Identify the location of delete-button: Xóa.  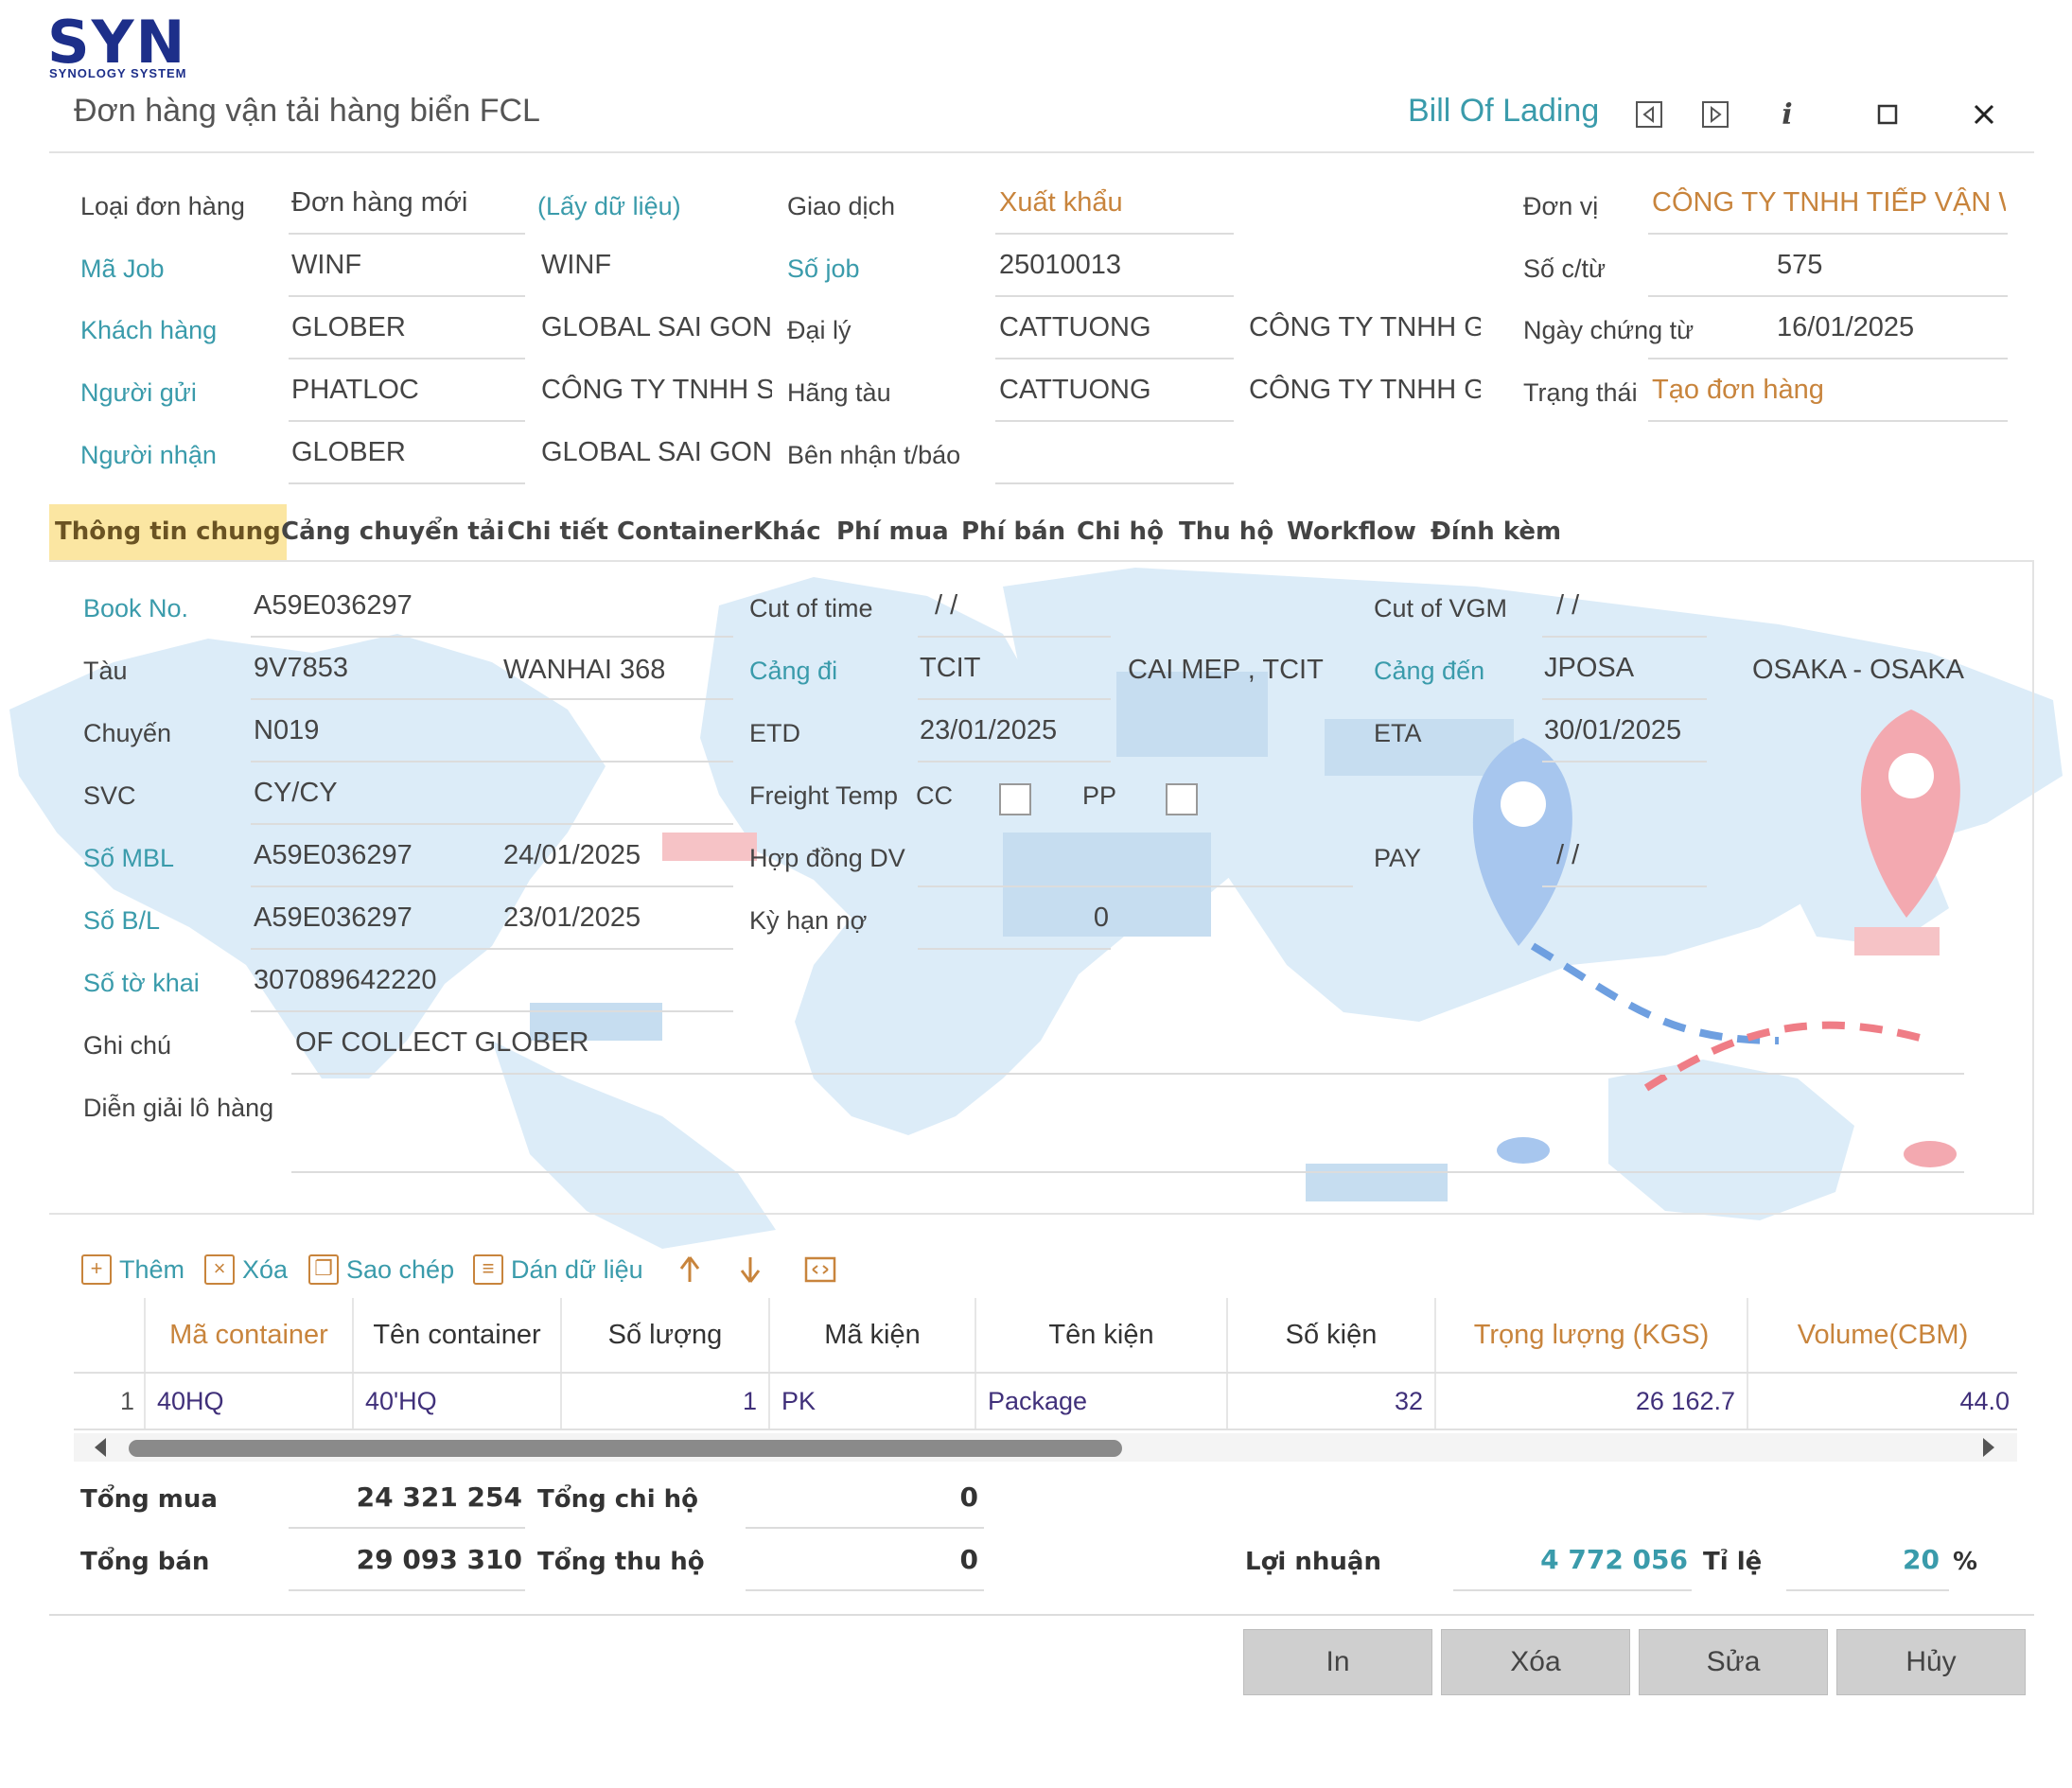
(1535, 1662).